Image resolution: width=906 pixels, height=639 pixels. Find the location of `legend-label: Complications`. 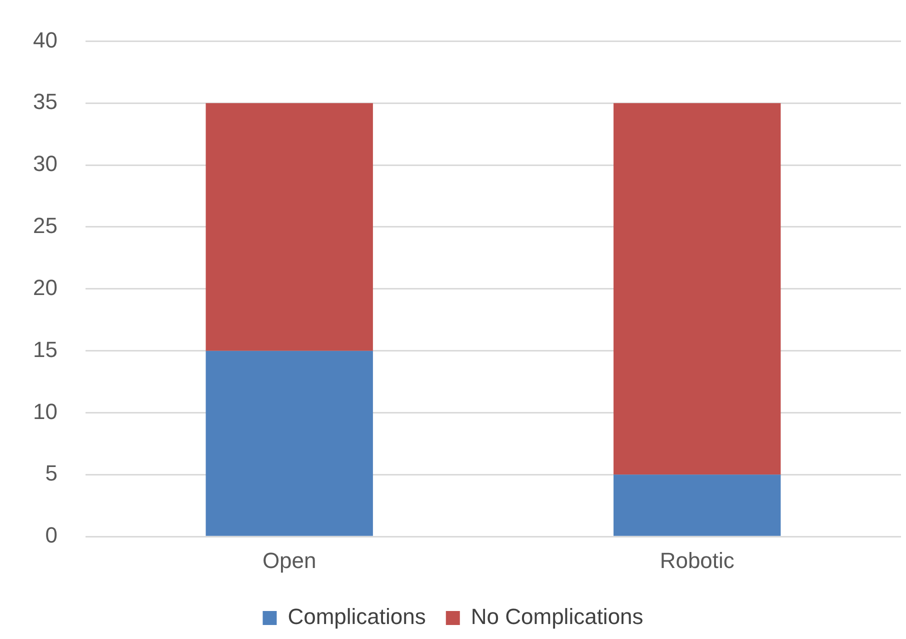

legend-label: Complications is located at coordinates (357, 617).